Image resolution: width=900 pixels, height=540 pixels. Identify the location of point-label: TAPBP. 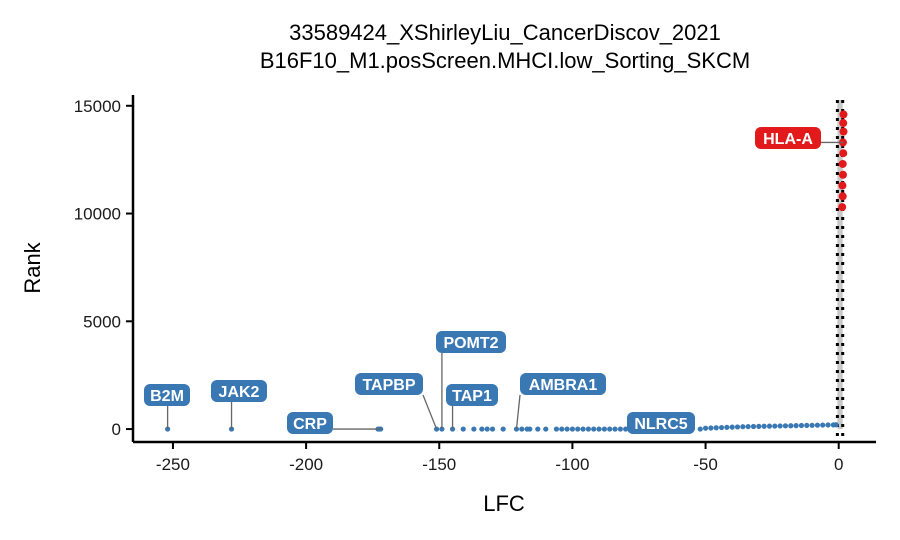
(388, 385).